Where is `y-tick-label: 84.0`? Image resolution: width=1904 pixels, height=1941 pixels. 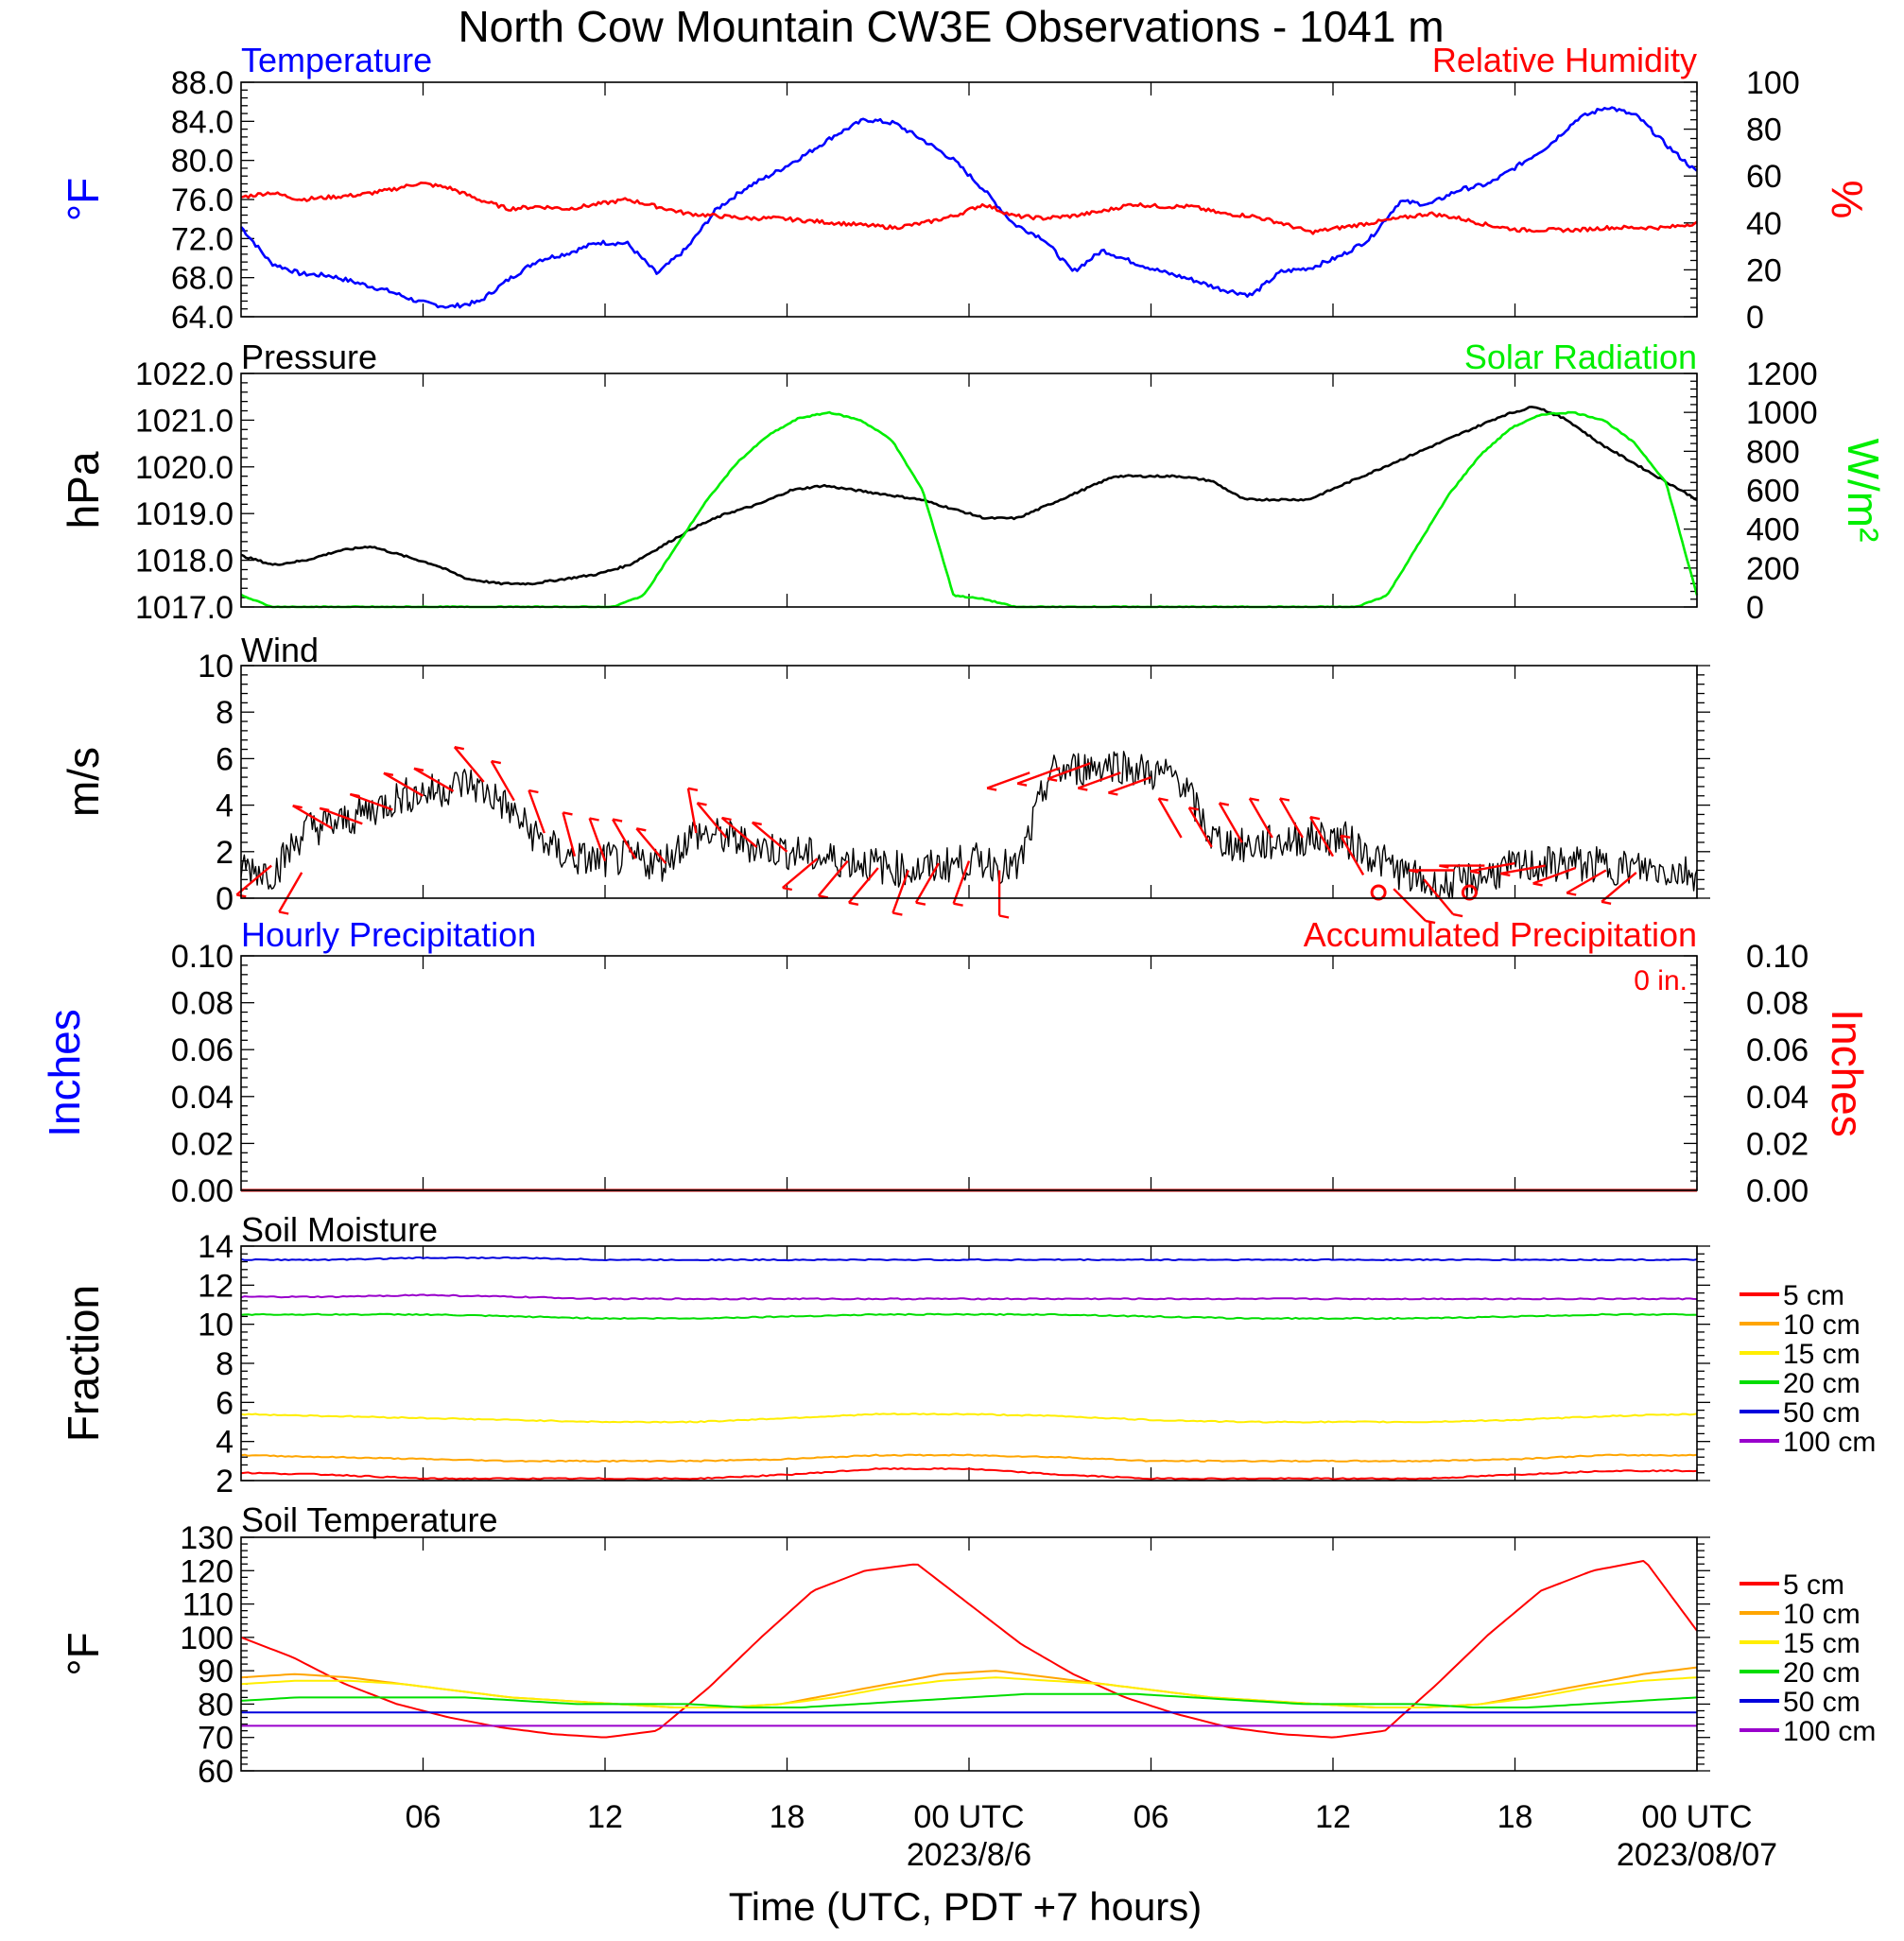 y-tick-label: 84.0 is located at coordinates (202, 122).